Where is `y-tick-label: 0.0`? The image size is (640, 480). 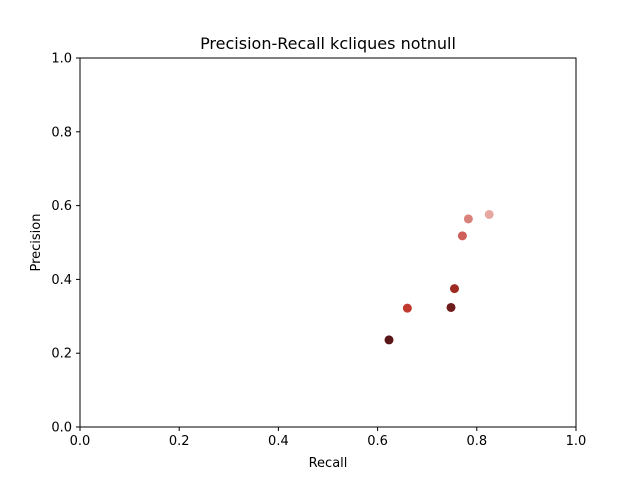 y-tick-label: 0.0 is located at coordinates (61, 428).